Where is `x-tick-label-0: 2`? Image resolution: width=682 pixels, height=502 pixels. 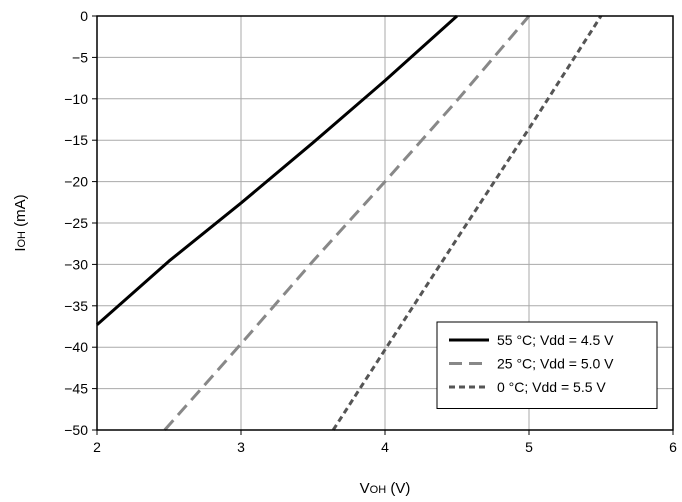 x-tick-label-0: 2 is located at coordinates (97, 447).